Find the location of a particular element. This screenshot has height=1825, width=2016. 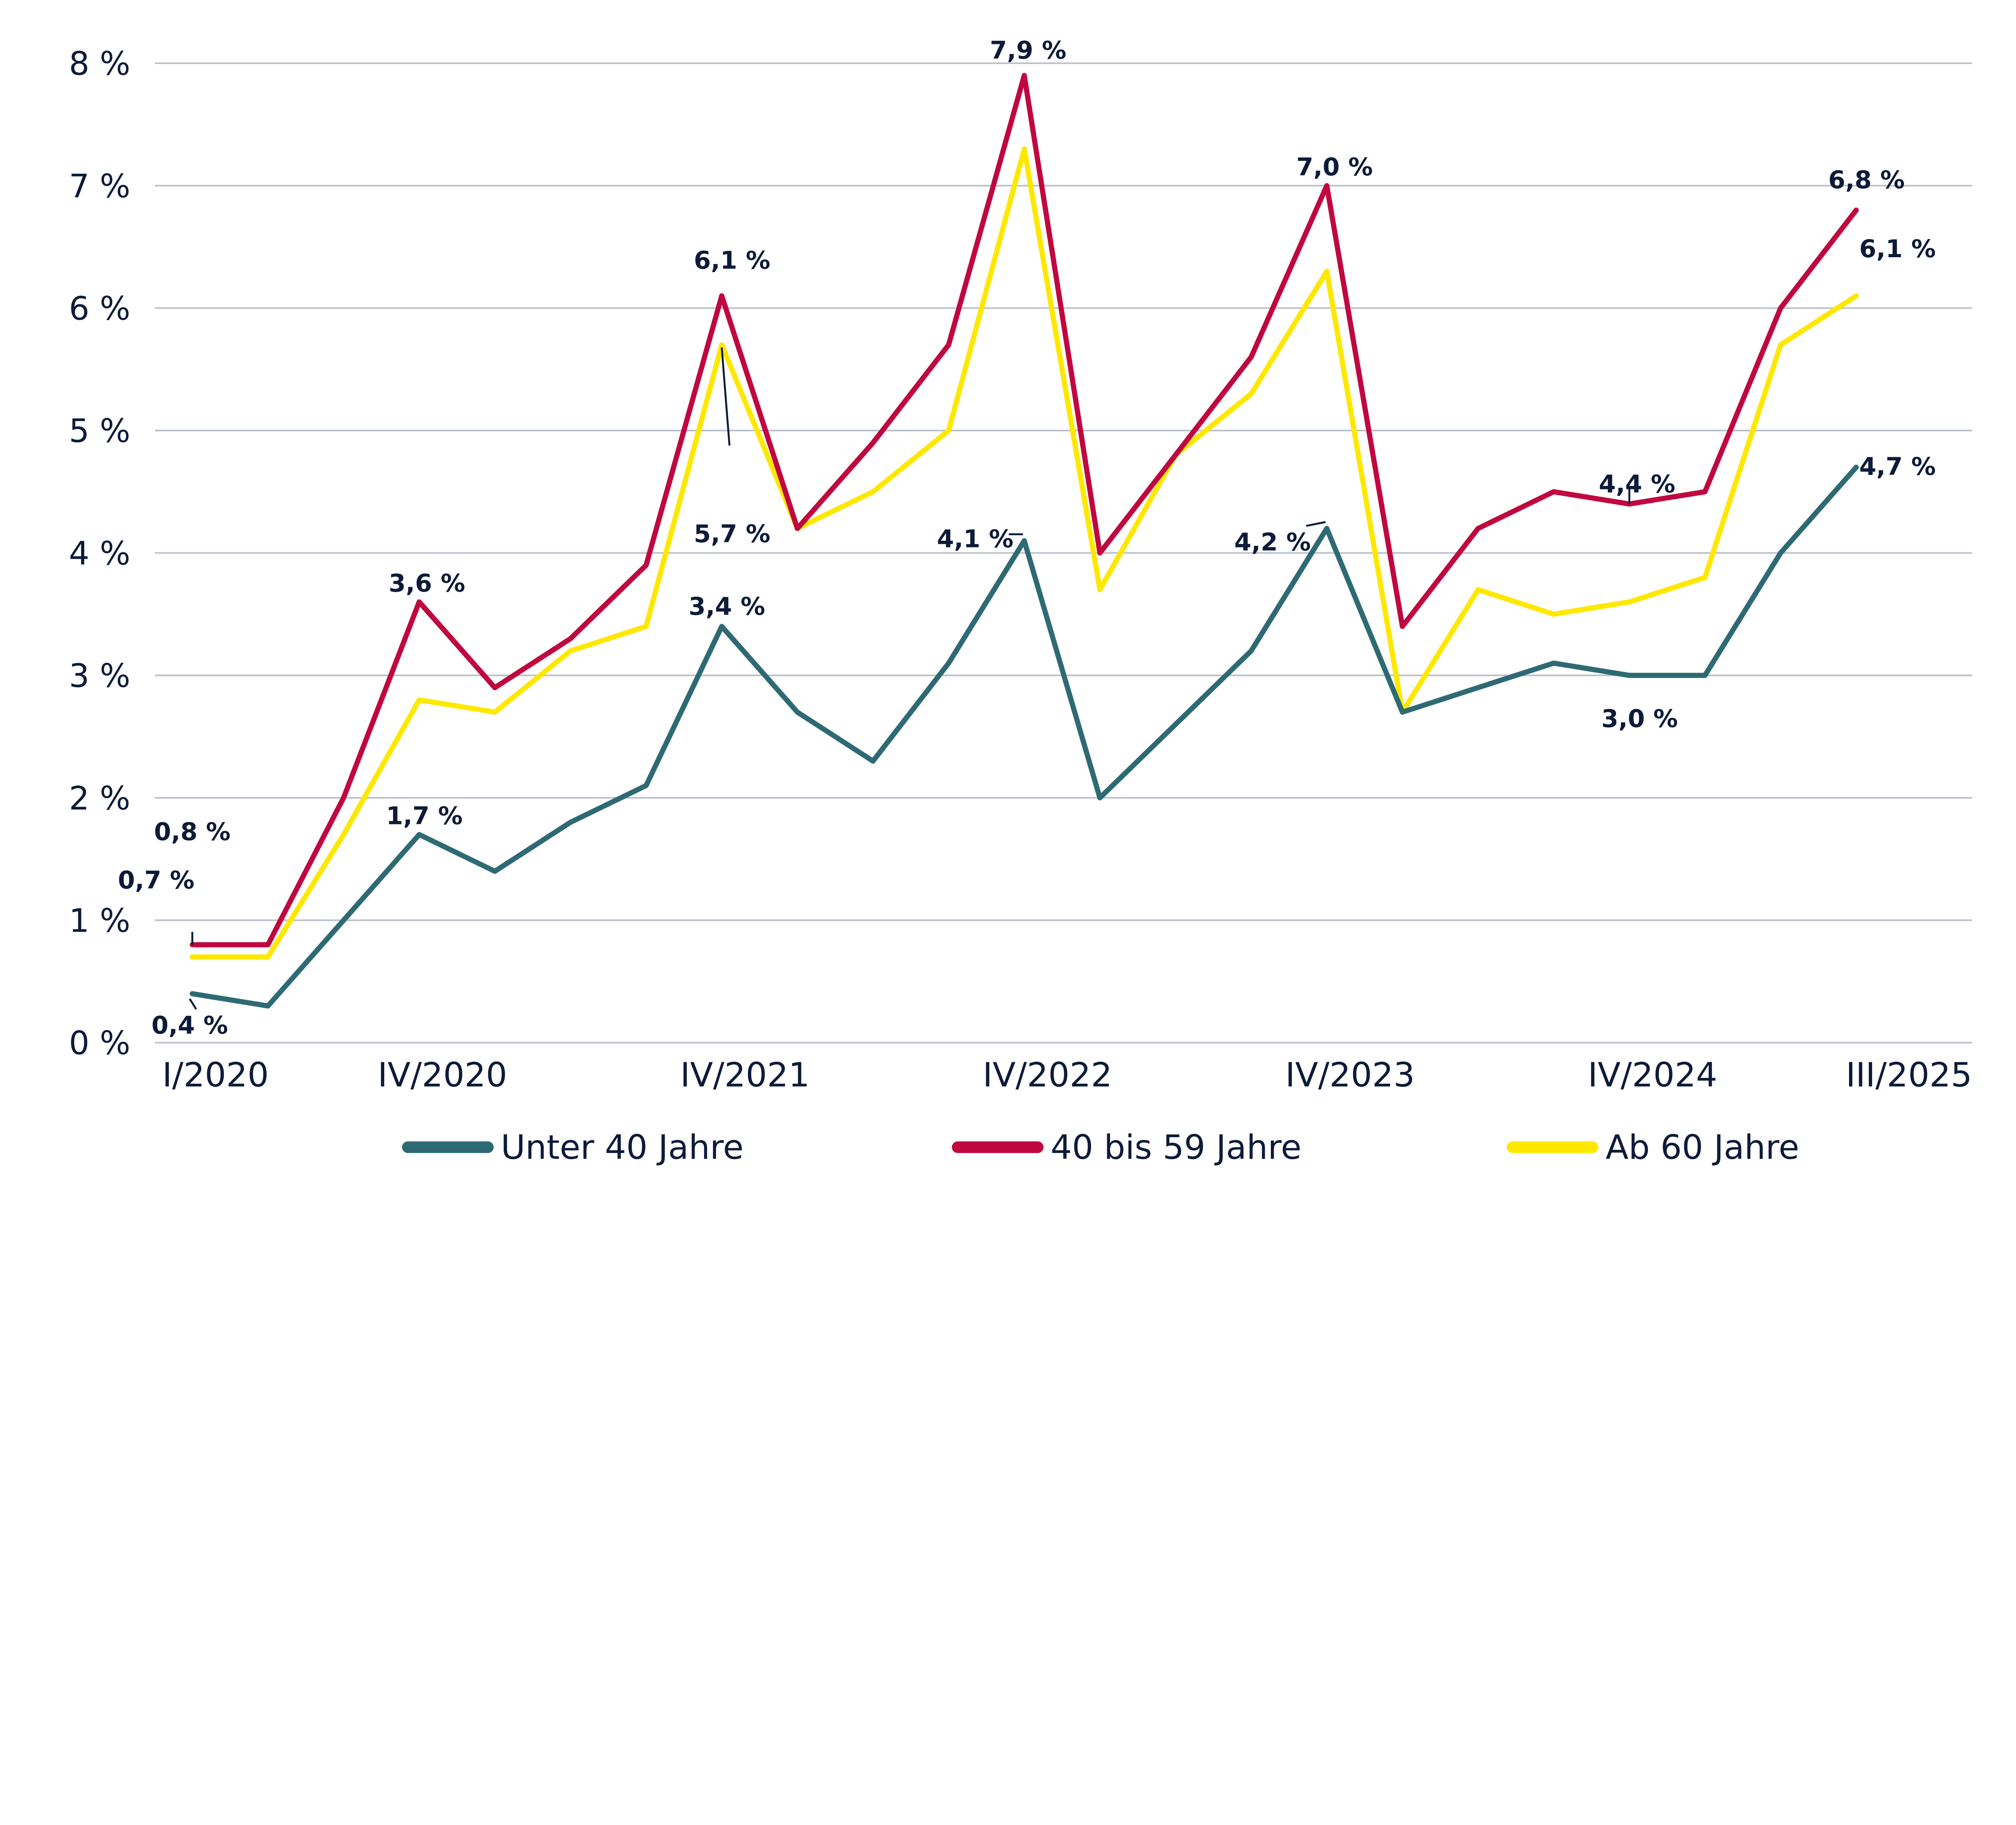

data-label: 7,0 % is located at coordinates (1334, 167).